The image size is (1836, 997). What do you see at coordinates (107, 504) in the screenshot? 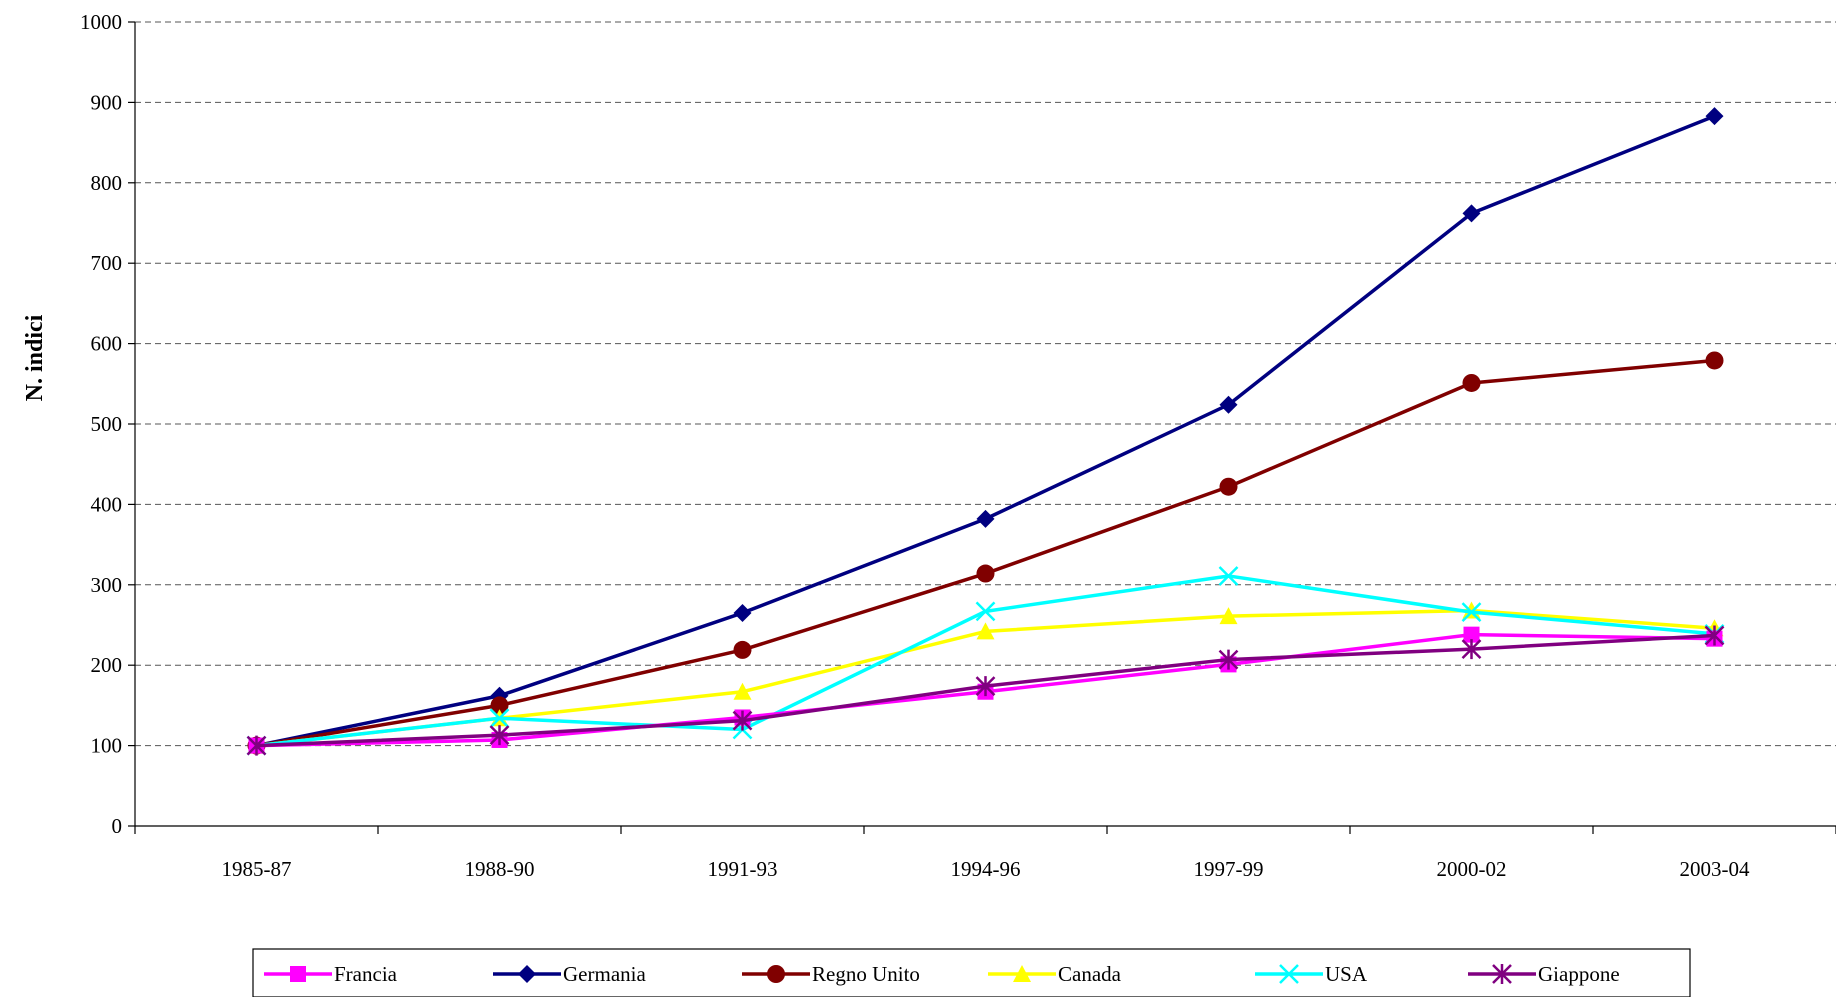
I see `y-tick-label: 400` at bounding box center [107, 504].